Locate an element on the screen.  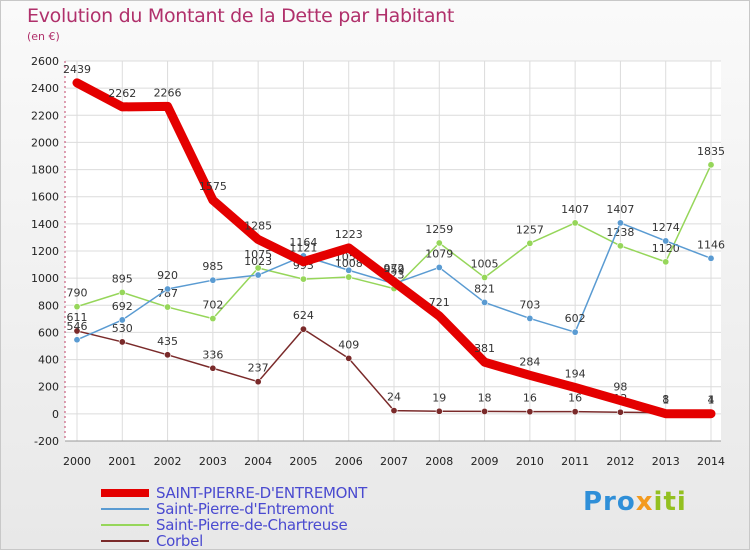
data-label: 1259 is located at coordinates (439, 229).